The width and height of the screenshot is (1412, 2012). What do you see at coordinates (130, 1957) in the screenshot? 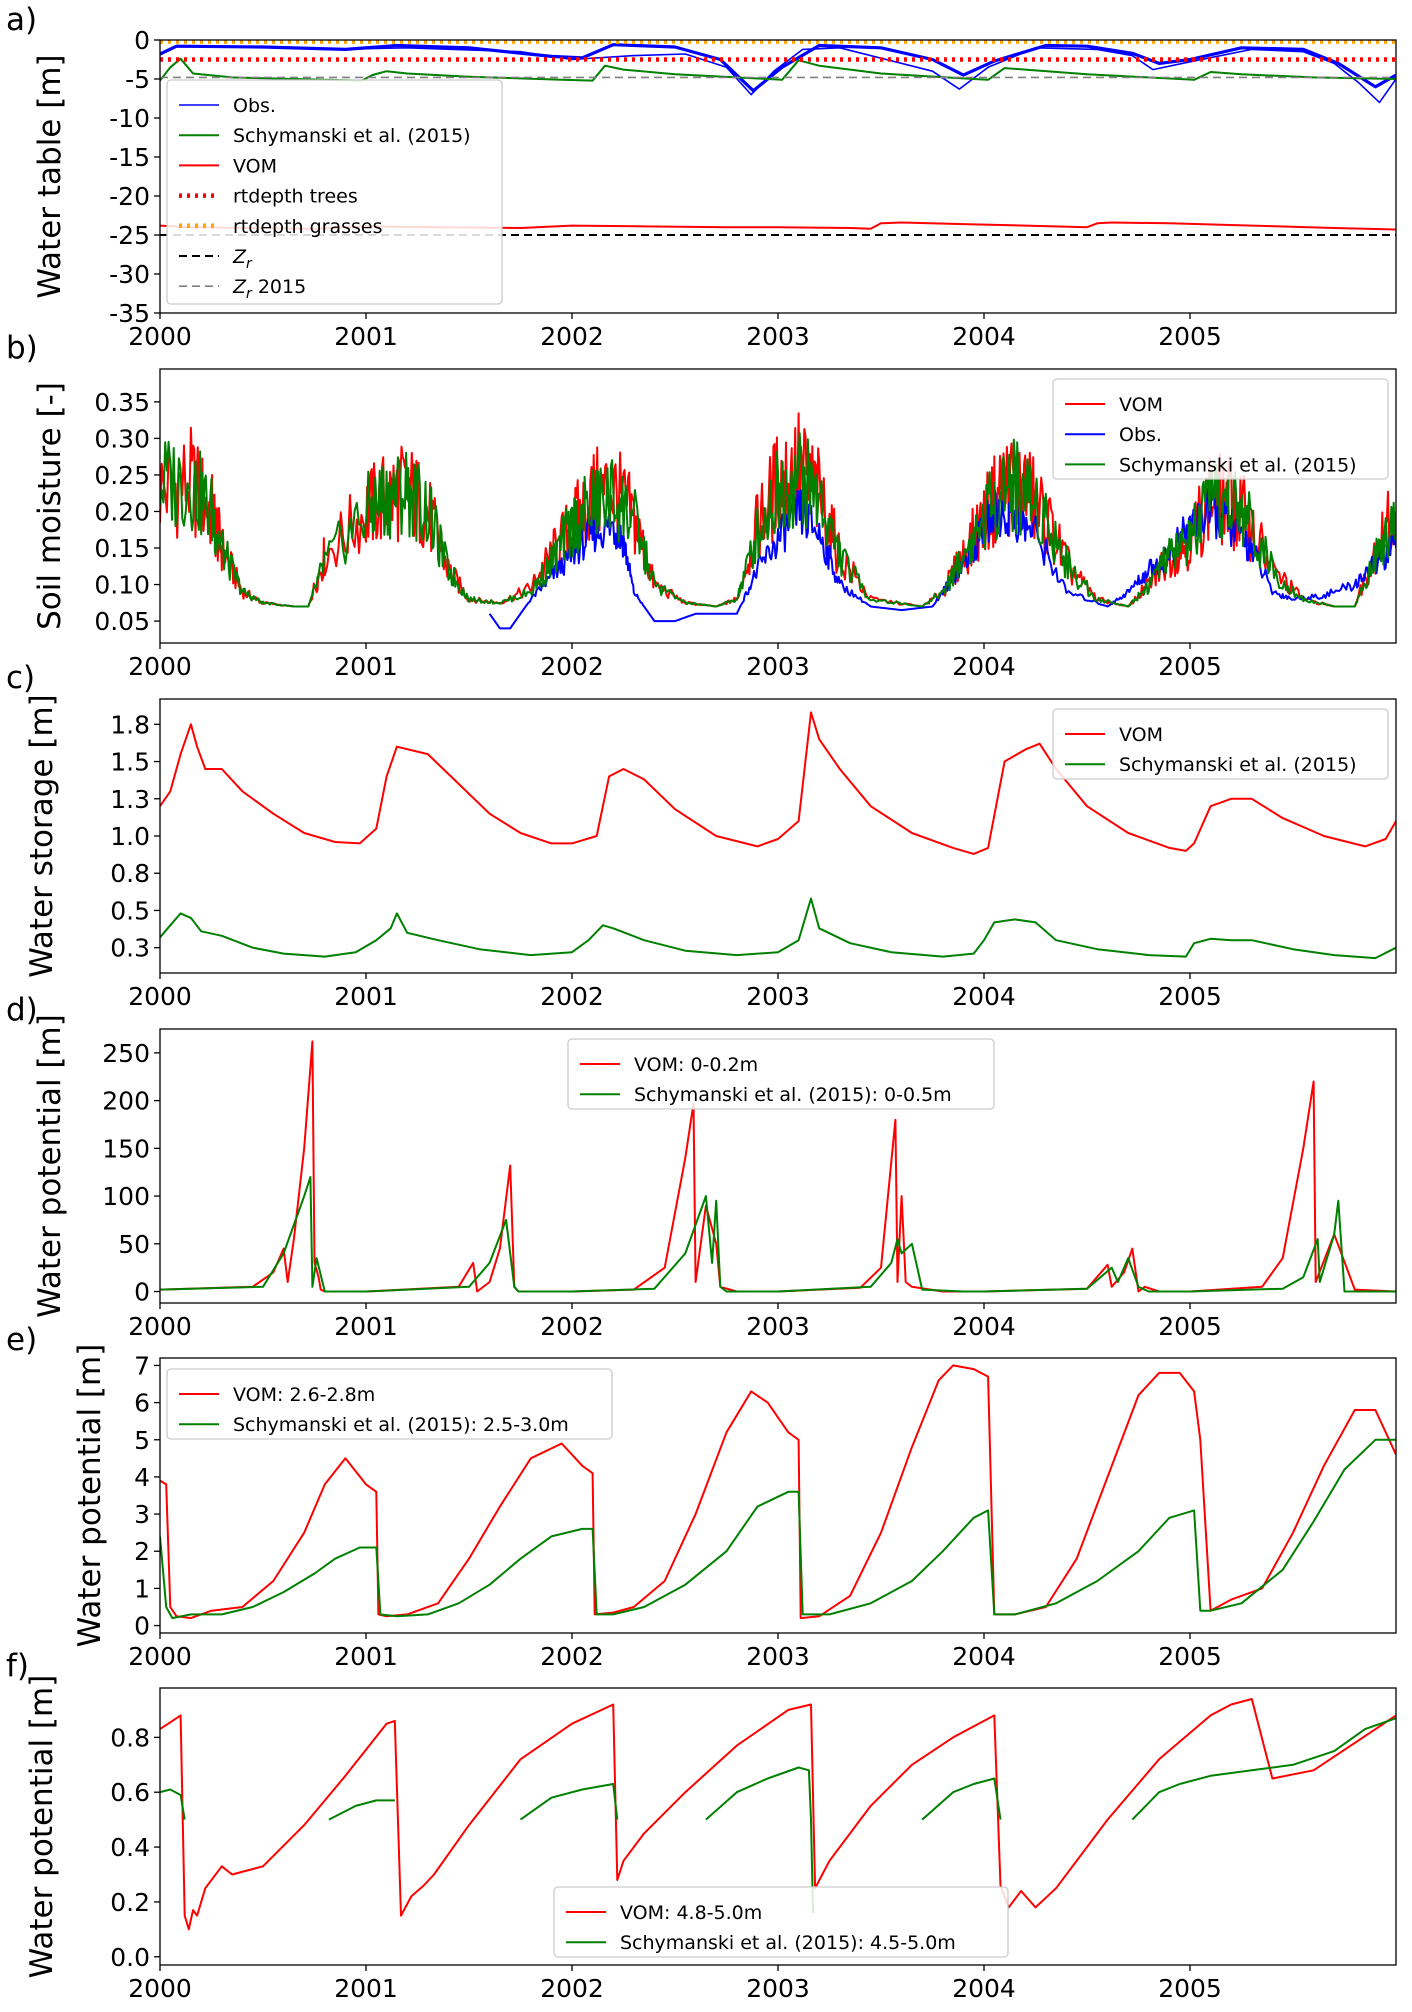
I see `y-tick-label: 0.0` at bounding box center [130, 1957].